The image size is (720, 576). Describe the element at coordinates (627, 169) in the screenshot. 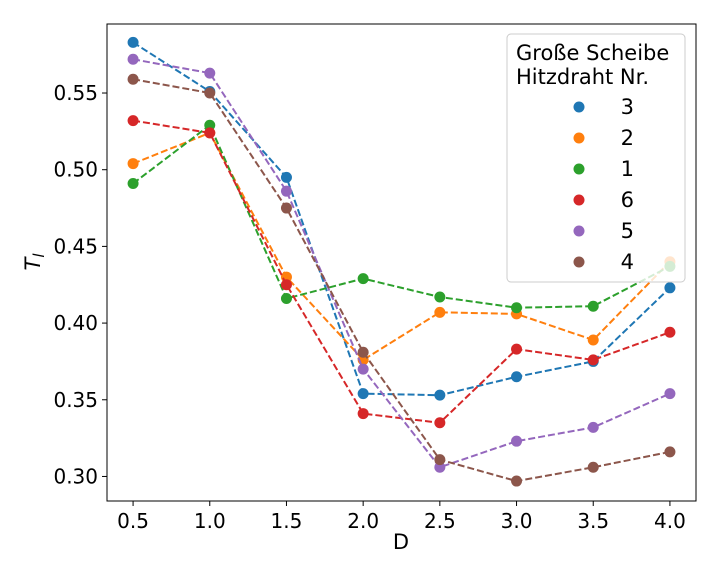

I see `legend-label: 1` at that location.